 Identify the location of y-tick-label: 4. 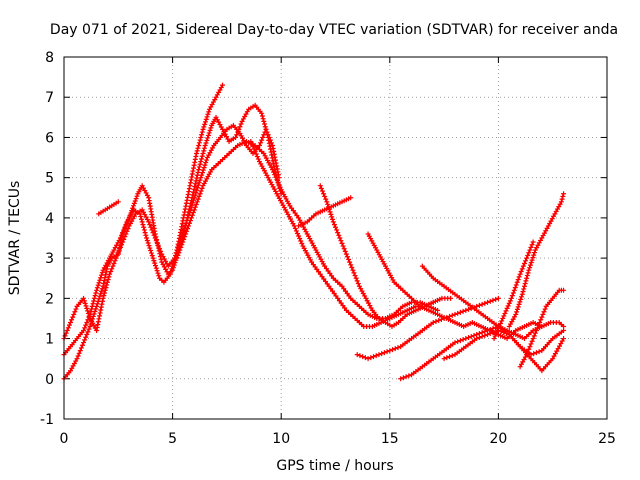
(49, 219).